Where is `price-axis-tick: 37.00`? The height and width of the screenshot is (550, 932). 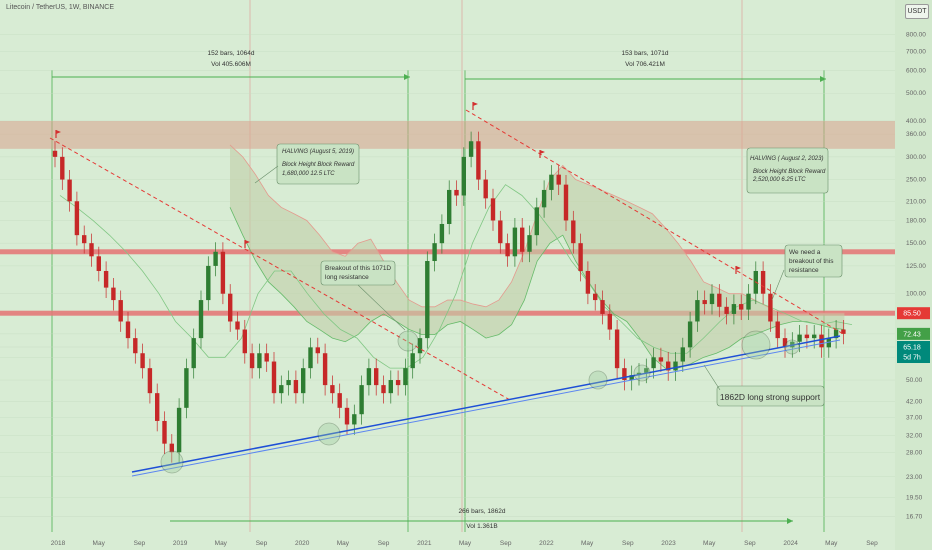
price-axis-tick: 37.00 is located at coordinates (914, 418).